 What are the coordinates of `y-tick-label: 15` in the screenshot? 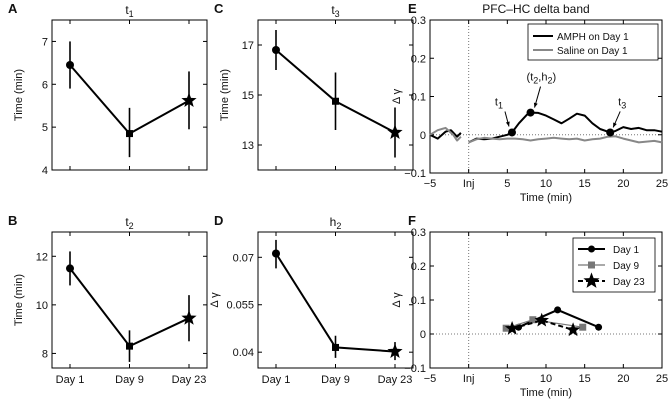 It's located at (248, 96).